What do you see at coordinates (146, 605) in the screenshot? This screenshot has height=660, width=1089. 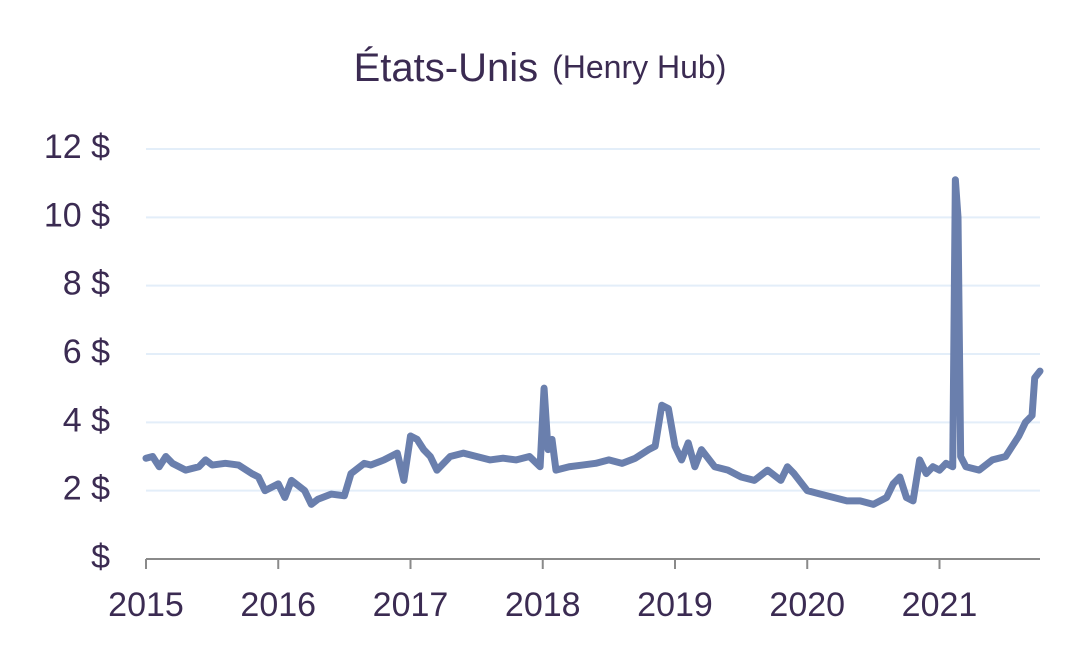 I see `x-tick-label: 2015` at bounding box center [146, 605].